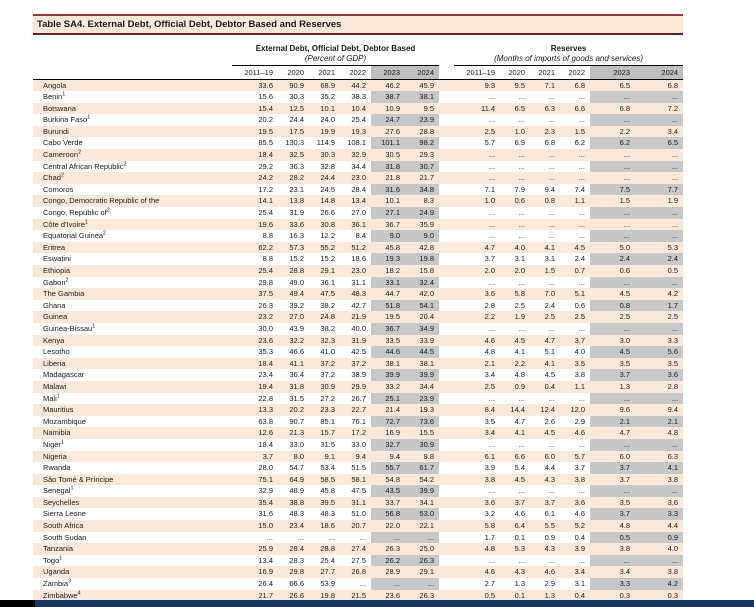  Describe the element at coordinates (659, 271) in the screenshot. I see `reserves-value: 0.5` at that location.